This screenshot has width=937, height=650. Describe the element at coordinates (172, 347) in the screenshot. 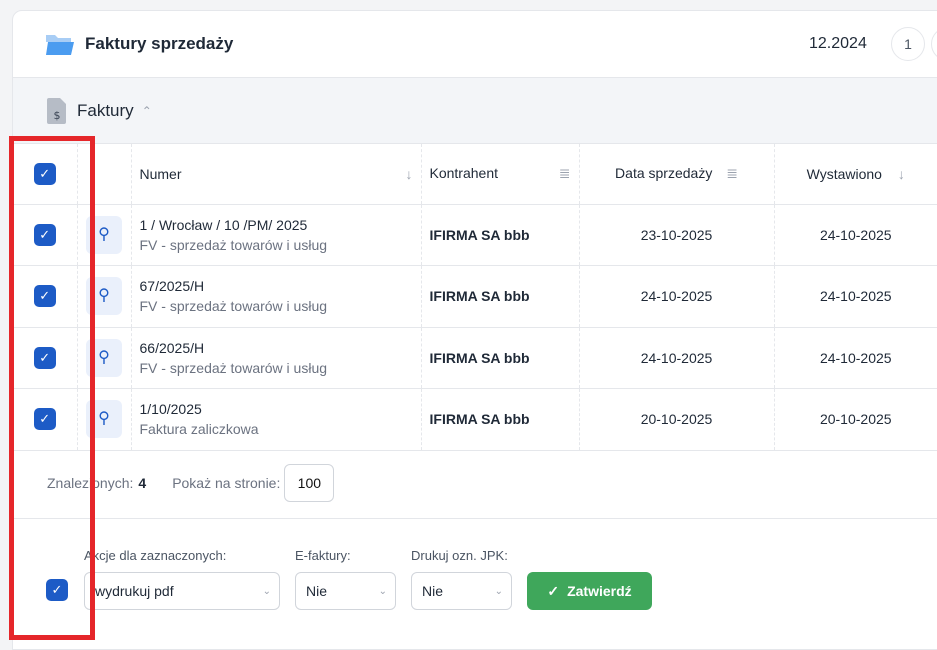

I see `invoice-number: 66/2025/H` at that location.